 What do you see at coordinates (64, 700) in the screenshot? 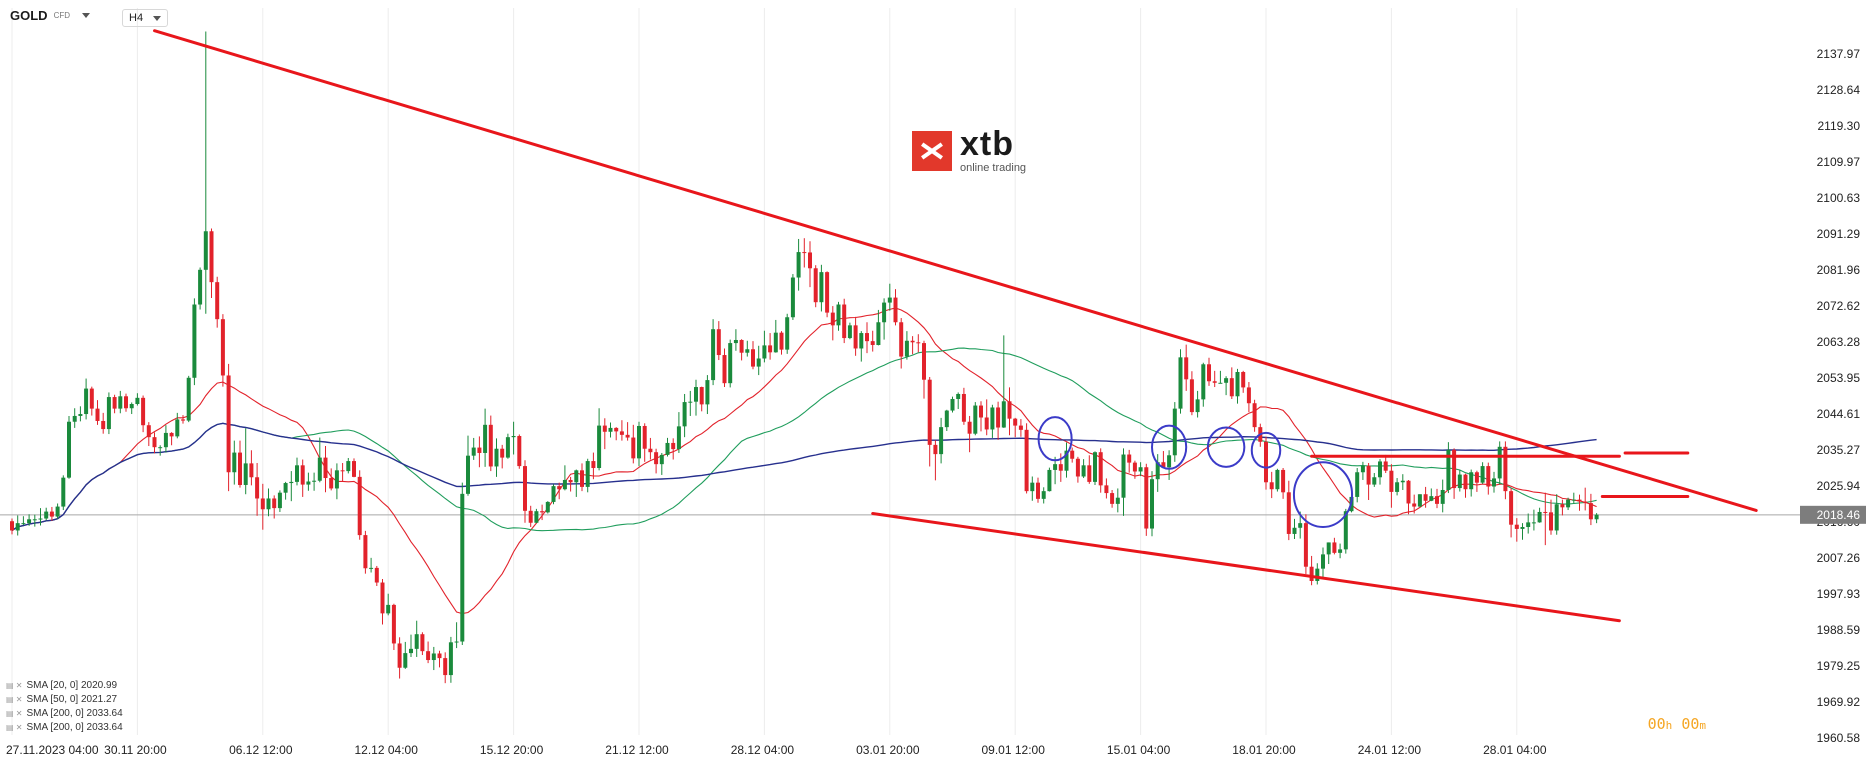
I see `legend-item: ▤ ✕ SMA [50, 0] 2021.27` at bounding box center [64, 700].